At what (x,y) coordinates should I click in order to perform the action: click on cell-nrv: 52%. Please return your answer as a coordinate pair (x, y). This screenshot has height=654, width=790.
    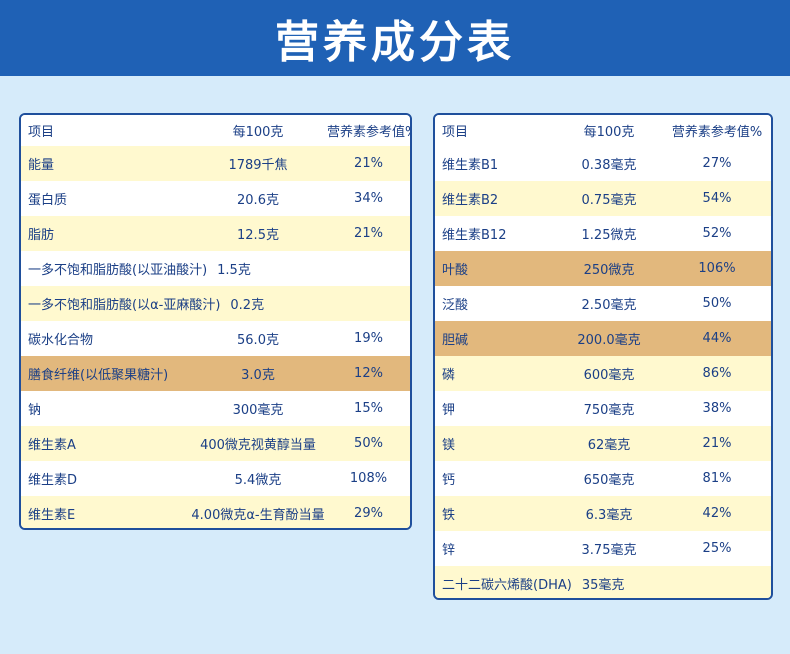
    Looking at the image, I should click on (717, 233).